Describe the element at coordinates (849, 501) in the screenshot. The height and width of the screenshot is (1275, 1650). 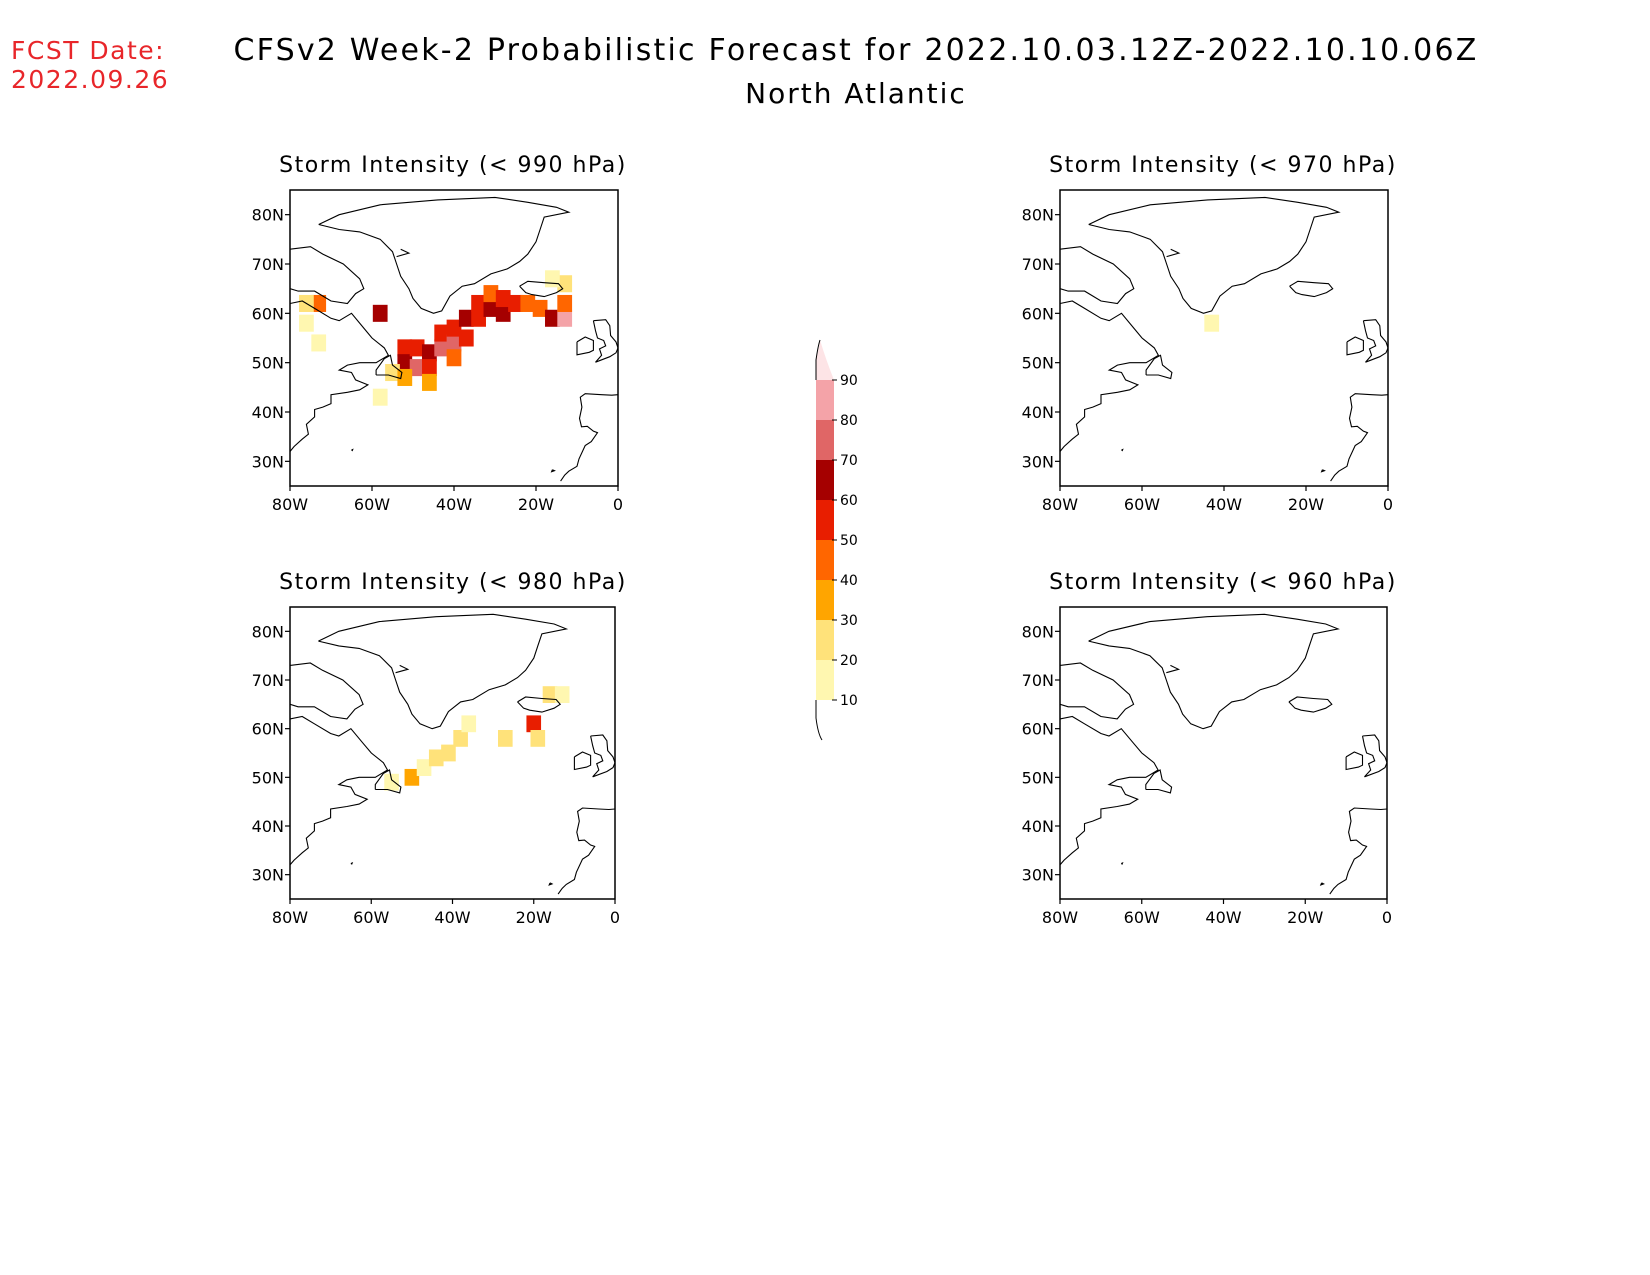
I see `colorbar-label: 60` at that location.